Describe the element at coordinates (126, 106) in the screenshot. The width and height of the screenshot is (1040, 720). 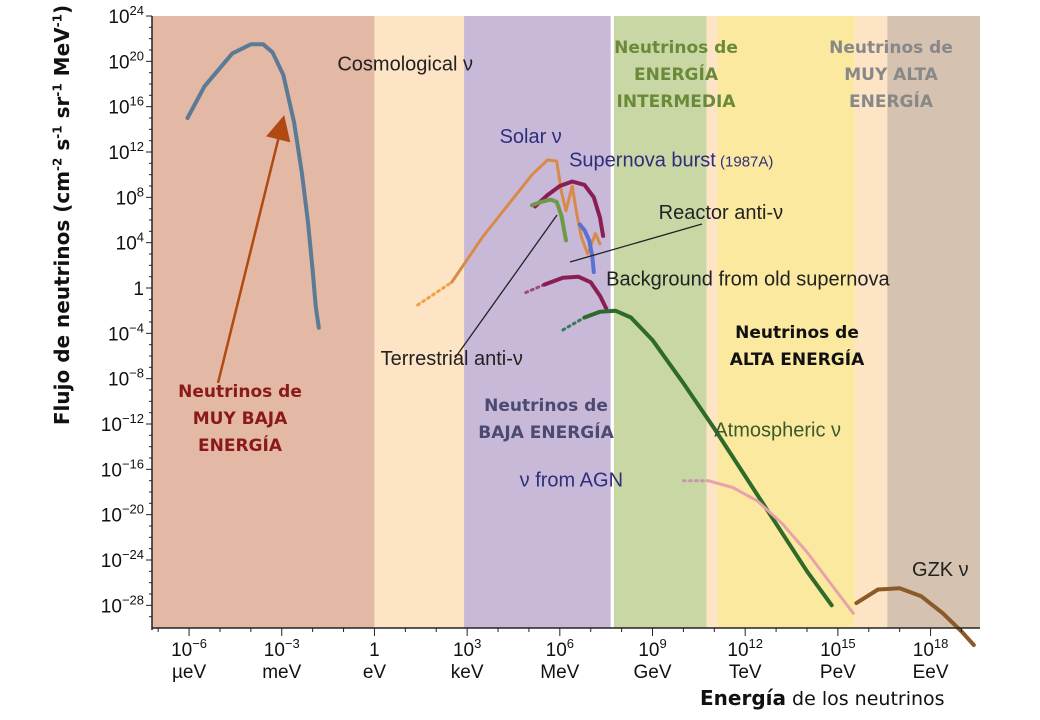
I see `y-tick-label: 10¹⁶` at that location.